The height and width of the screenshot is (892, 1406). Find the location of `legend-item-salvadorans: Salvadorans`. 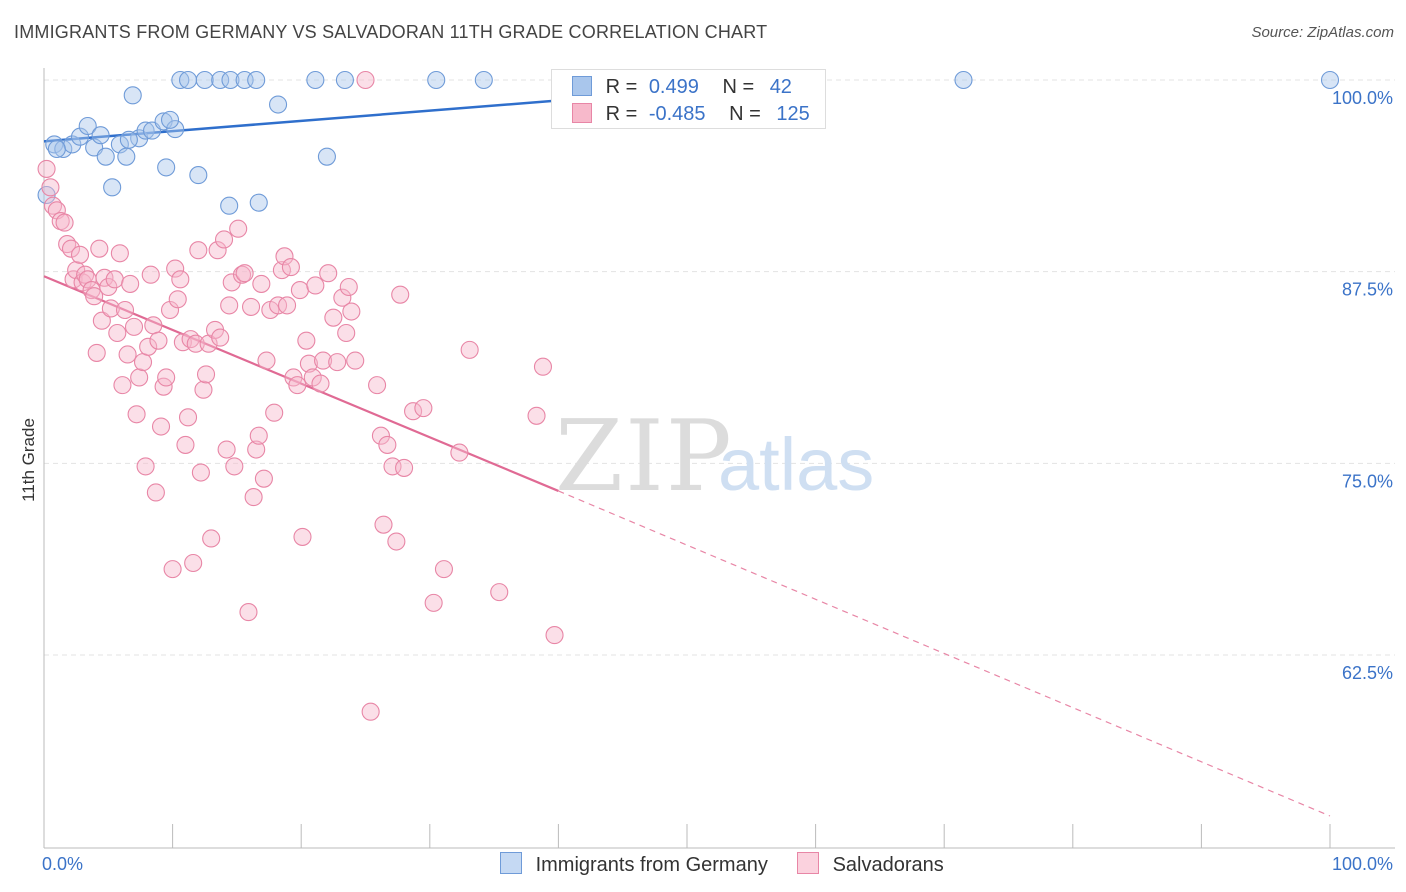

legend-item-salvadorans: Salvadorans is located at coordinates (870, 864).